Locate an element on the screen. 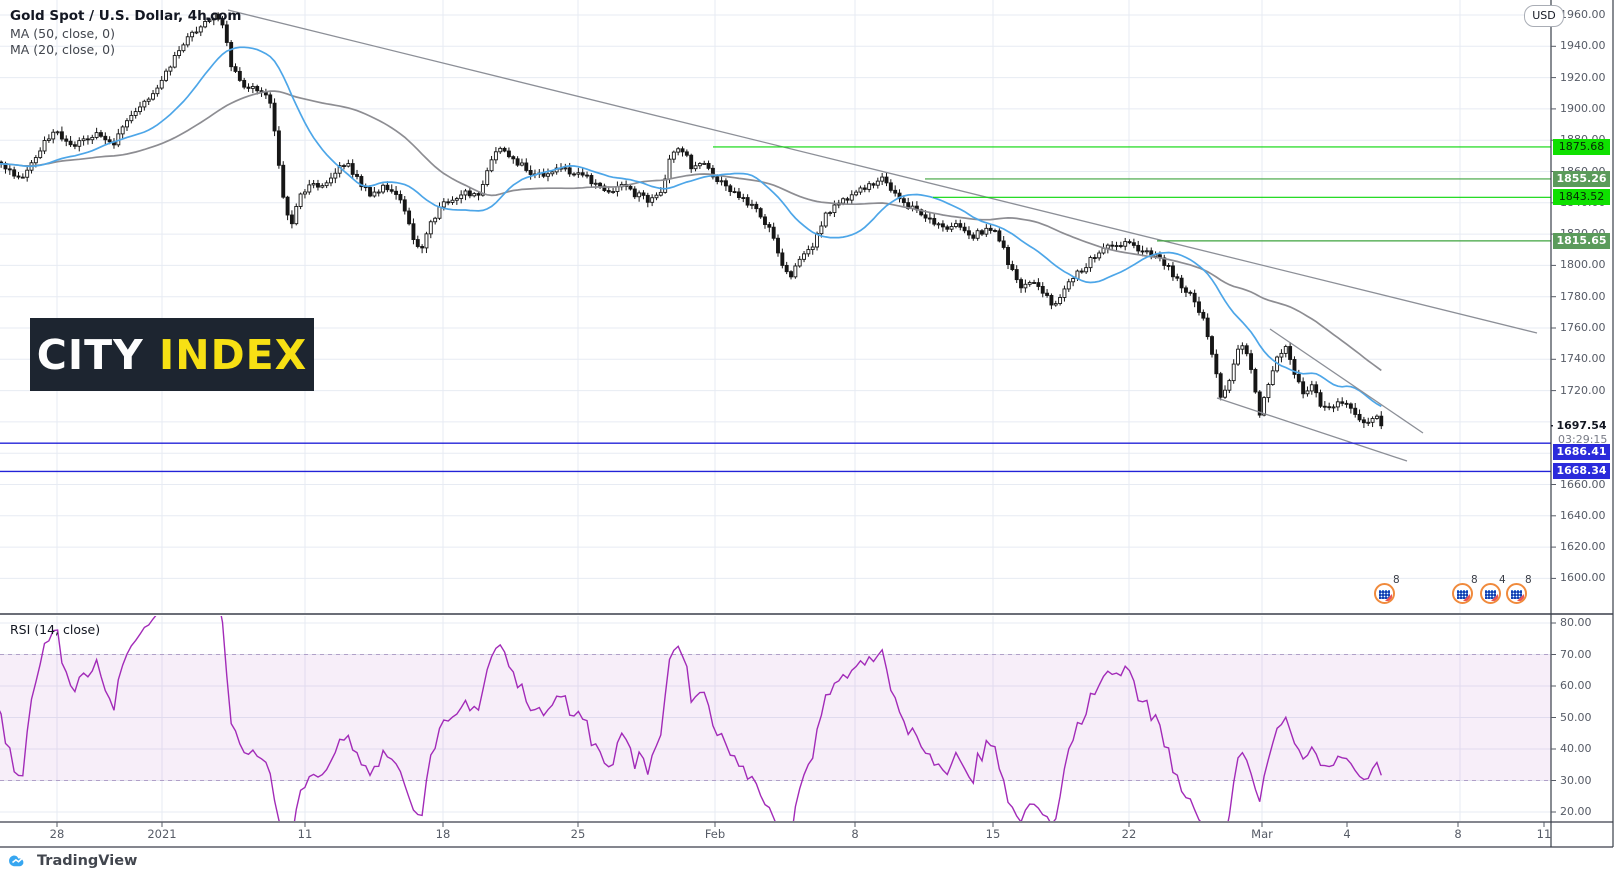  legend-ma20: MA (20, close, 0) is located at coordinates (63, 49).